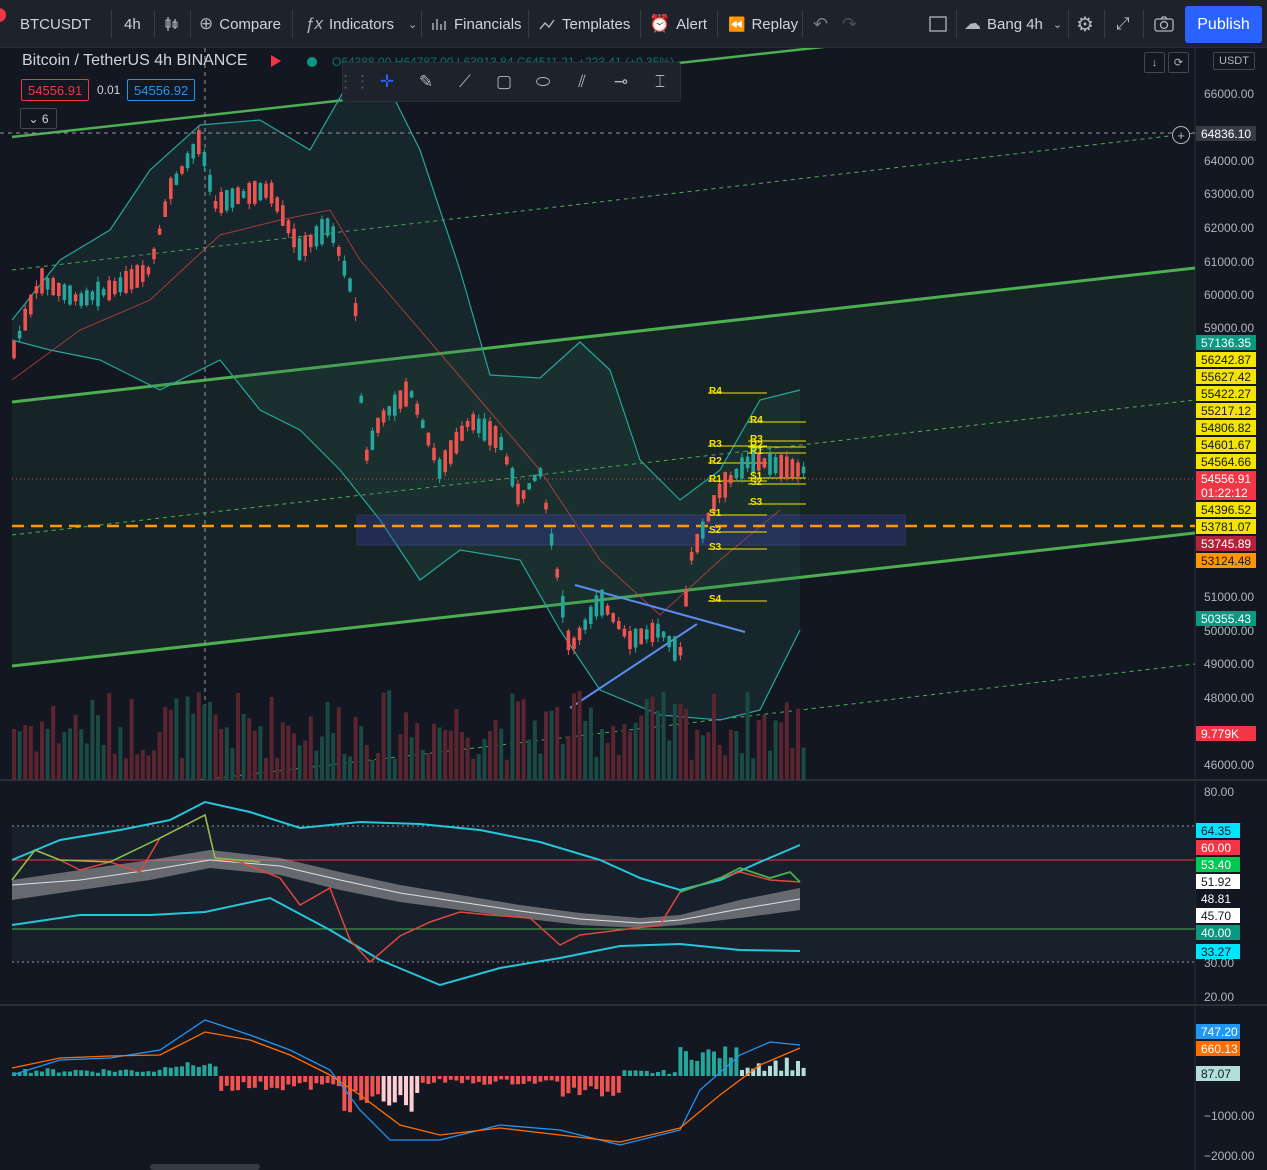 Image resolution: width=1267 pixels, height=1170 pixels. I want to click on compare-button: ⊕ Compare, so click(240, 24).